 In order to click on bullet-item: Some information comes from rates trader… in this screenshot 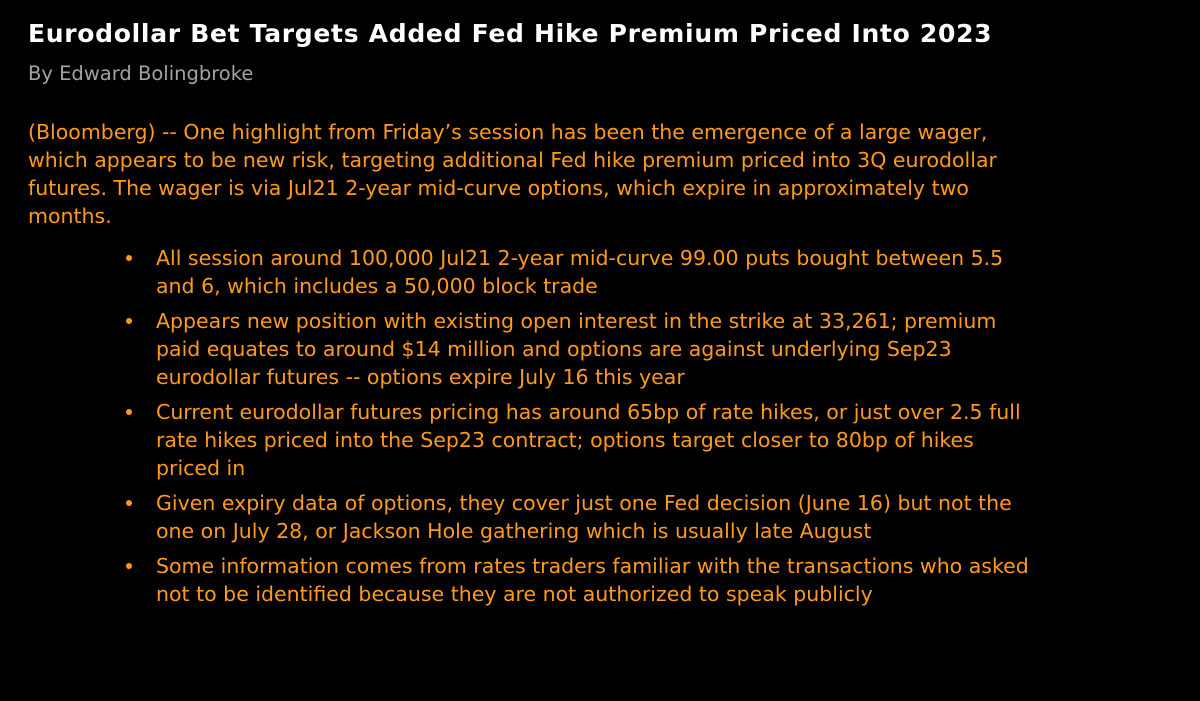, I will do `click(583, 580)`.